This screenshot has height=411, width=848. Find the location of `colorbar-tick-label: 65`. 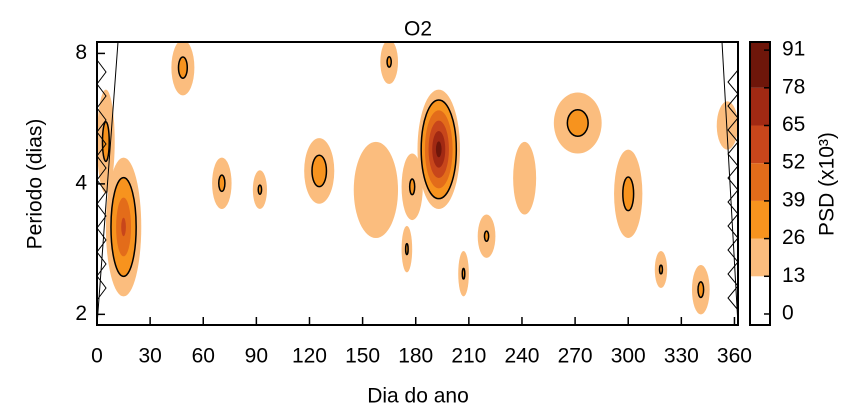

colorbar-tick-label: 65 is located at coordinates (793, 124).